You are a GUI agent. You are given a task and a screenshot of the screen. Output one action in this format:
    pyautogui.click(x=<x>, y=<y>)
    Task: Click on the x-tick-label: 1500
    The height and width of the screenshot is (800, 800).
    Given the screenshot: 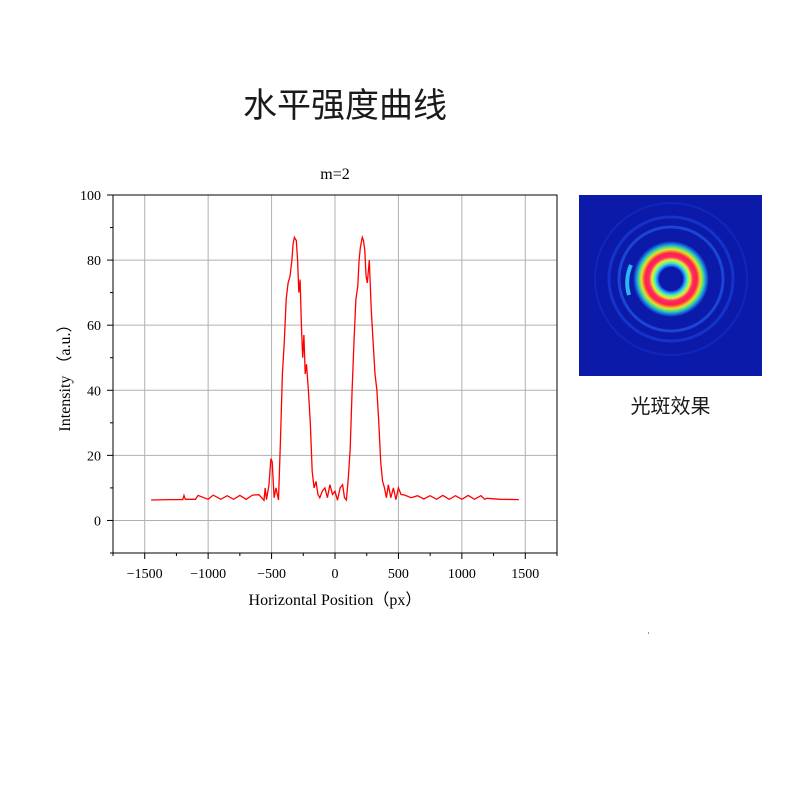 What is the action you would take?
    pyautogui.click(x=525, y=574)
    